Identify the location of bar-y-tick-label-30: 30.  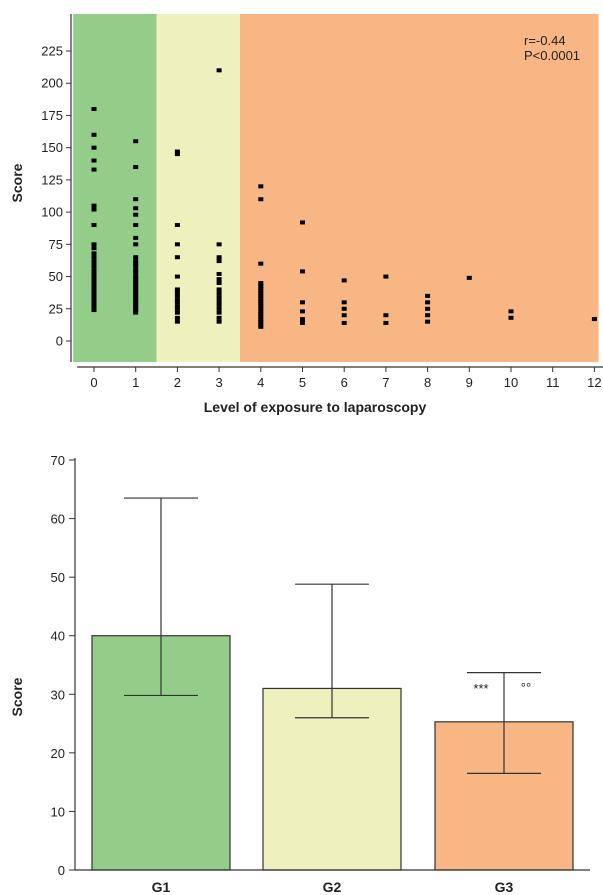
(58, 694).